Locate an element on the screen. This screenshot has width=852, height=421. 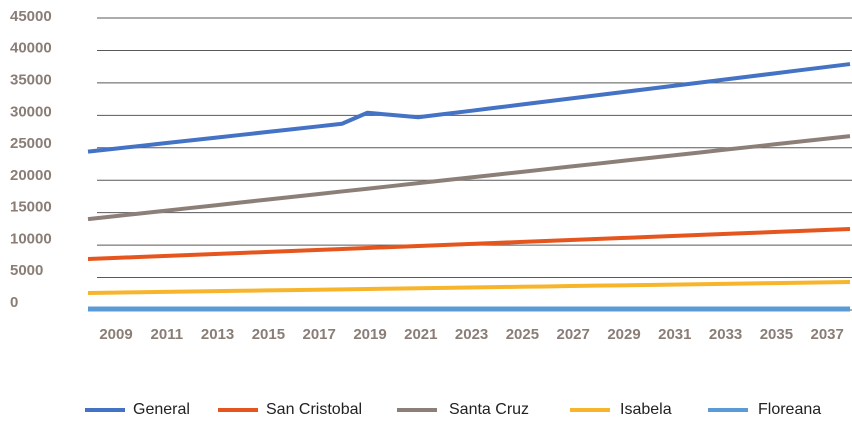
y-tick-label: 5000 is located at coordinates (26, 270).